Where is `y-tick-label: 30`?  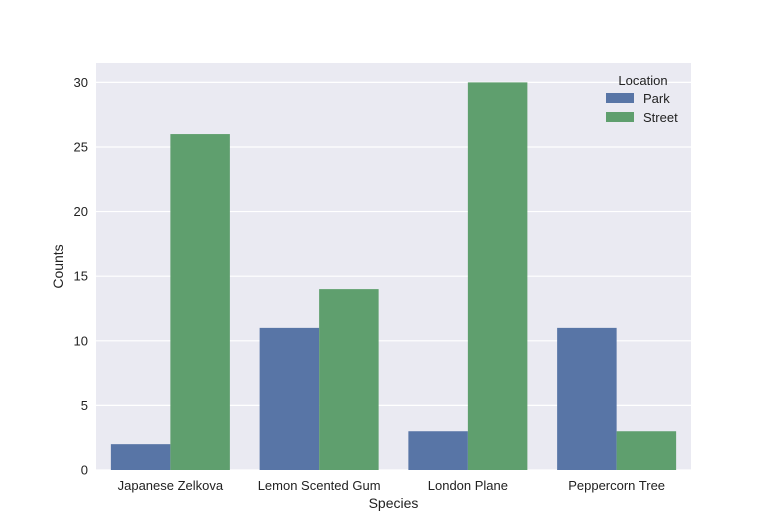
y-tick-label: 30 is located at coordinates (81, 82).